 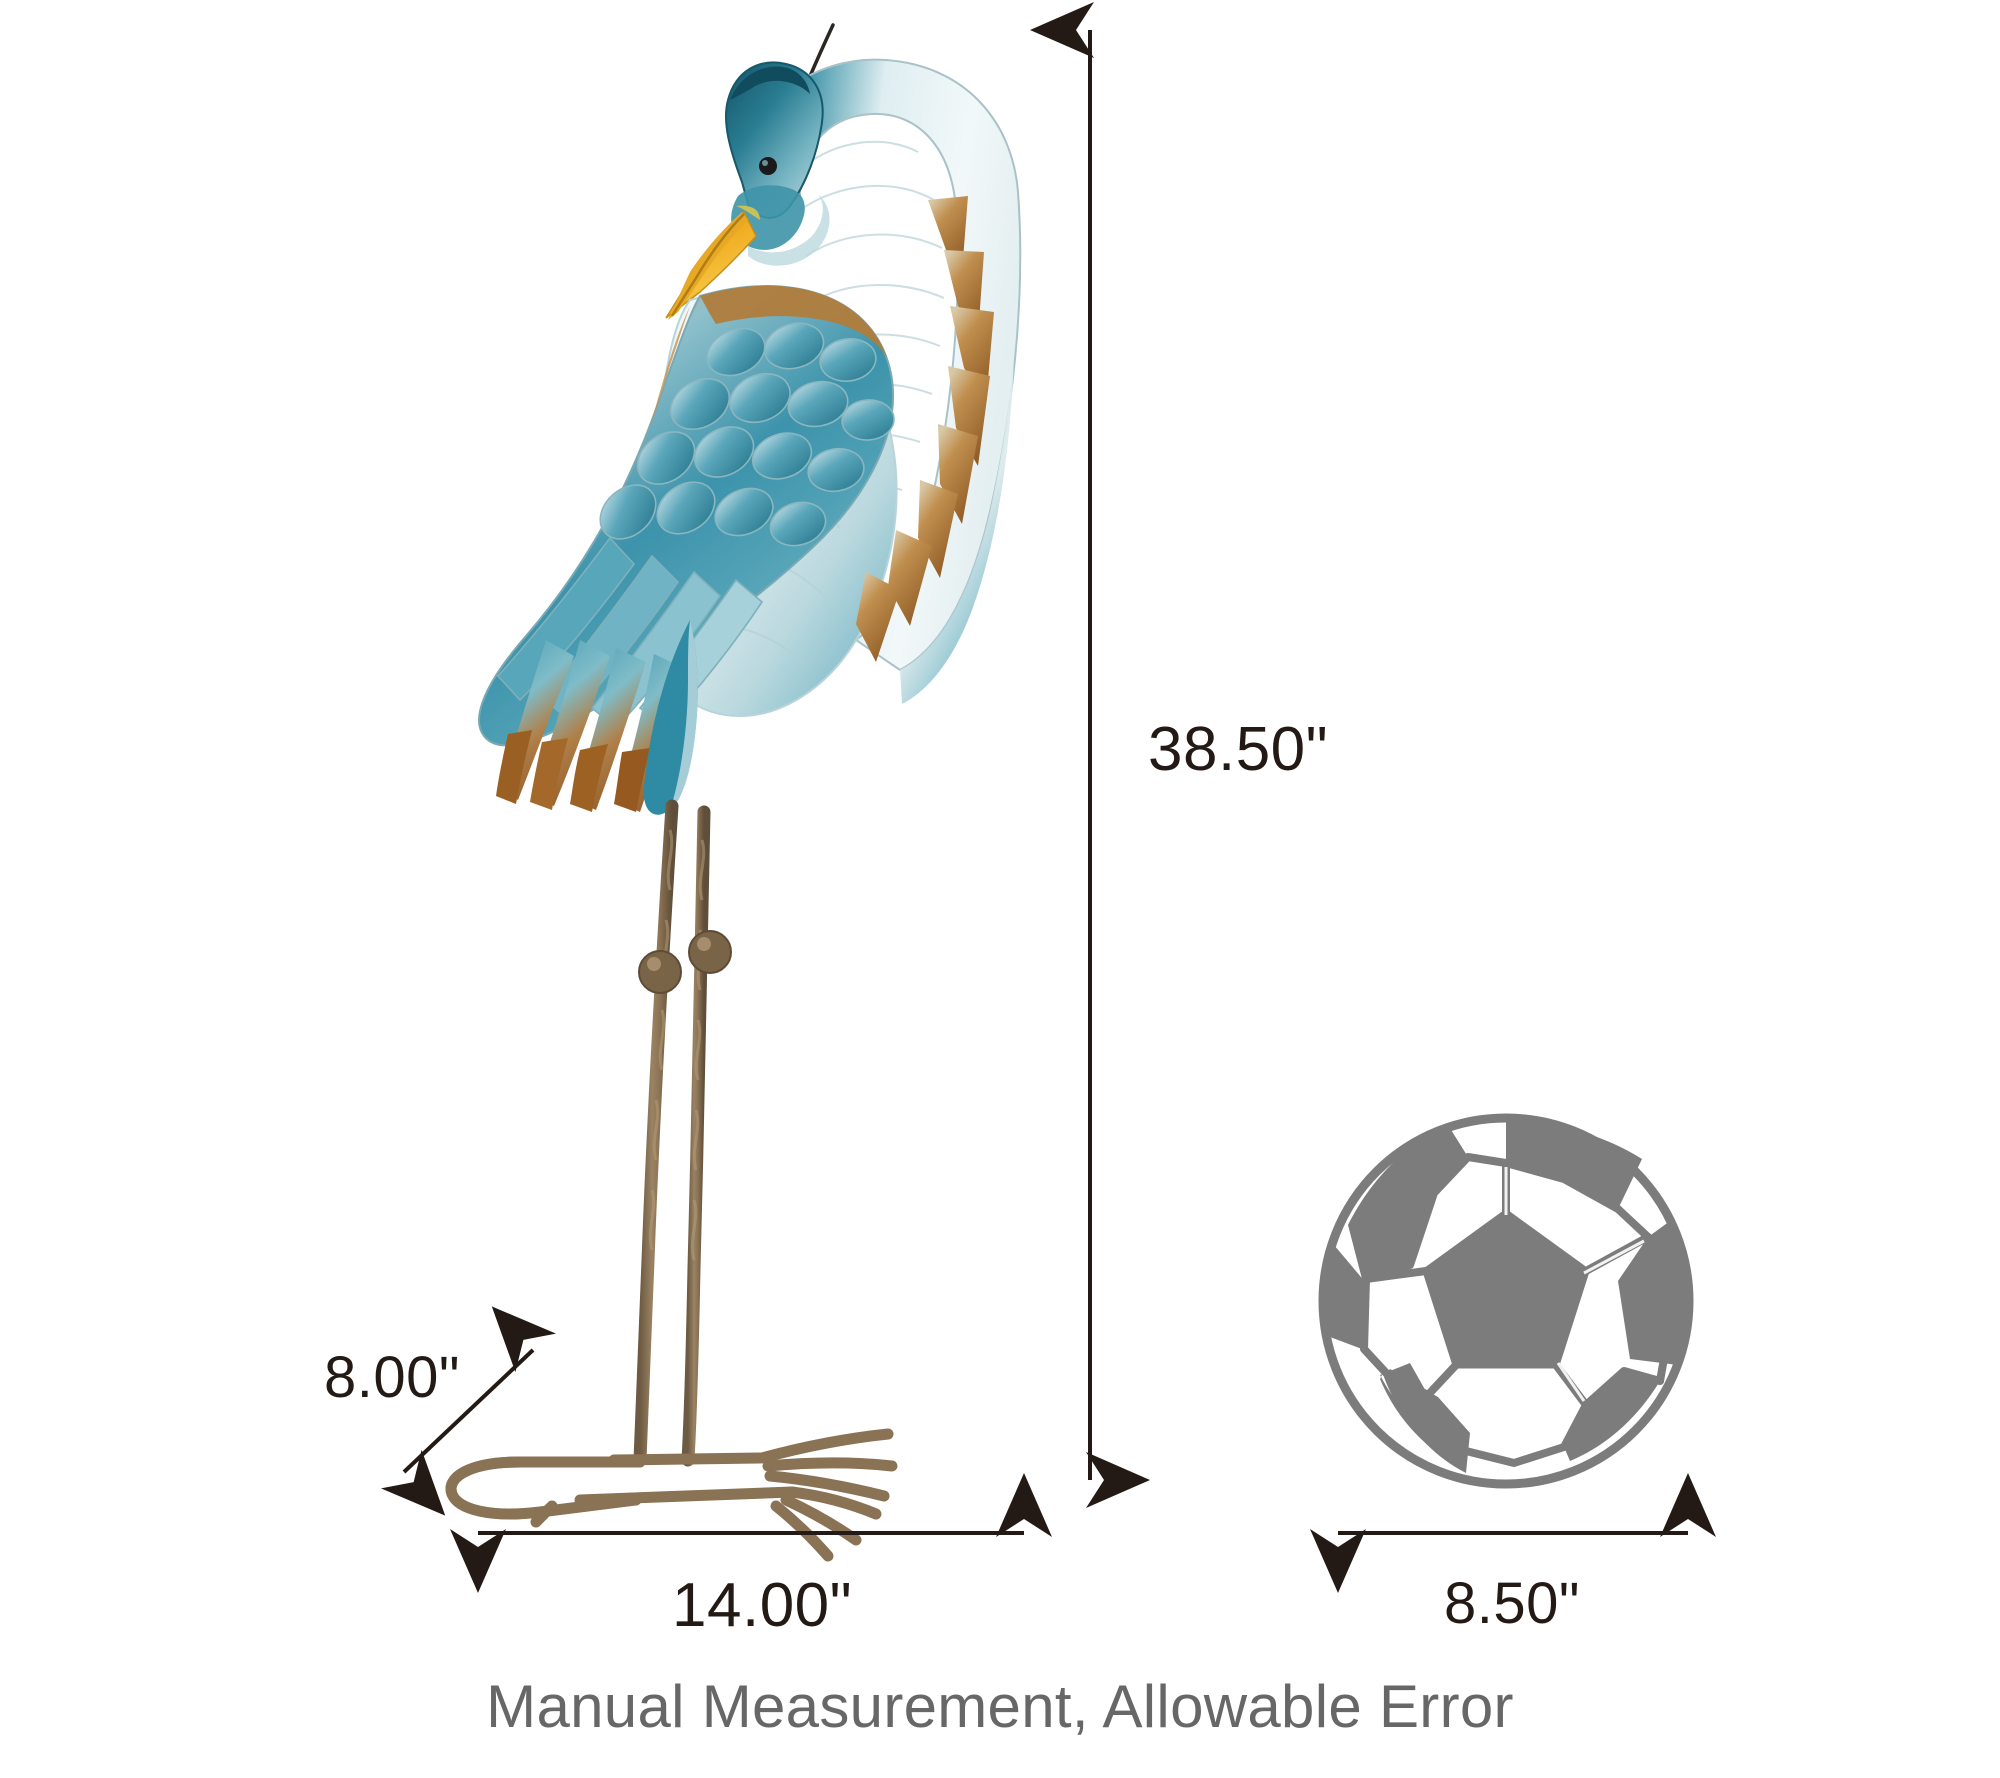 What do you see at coordinates (1238, 749) in the screenshot?
I see `height-dimension-label: 38.50"` at bounding box center [1238, 749].